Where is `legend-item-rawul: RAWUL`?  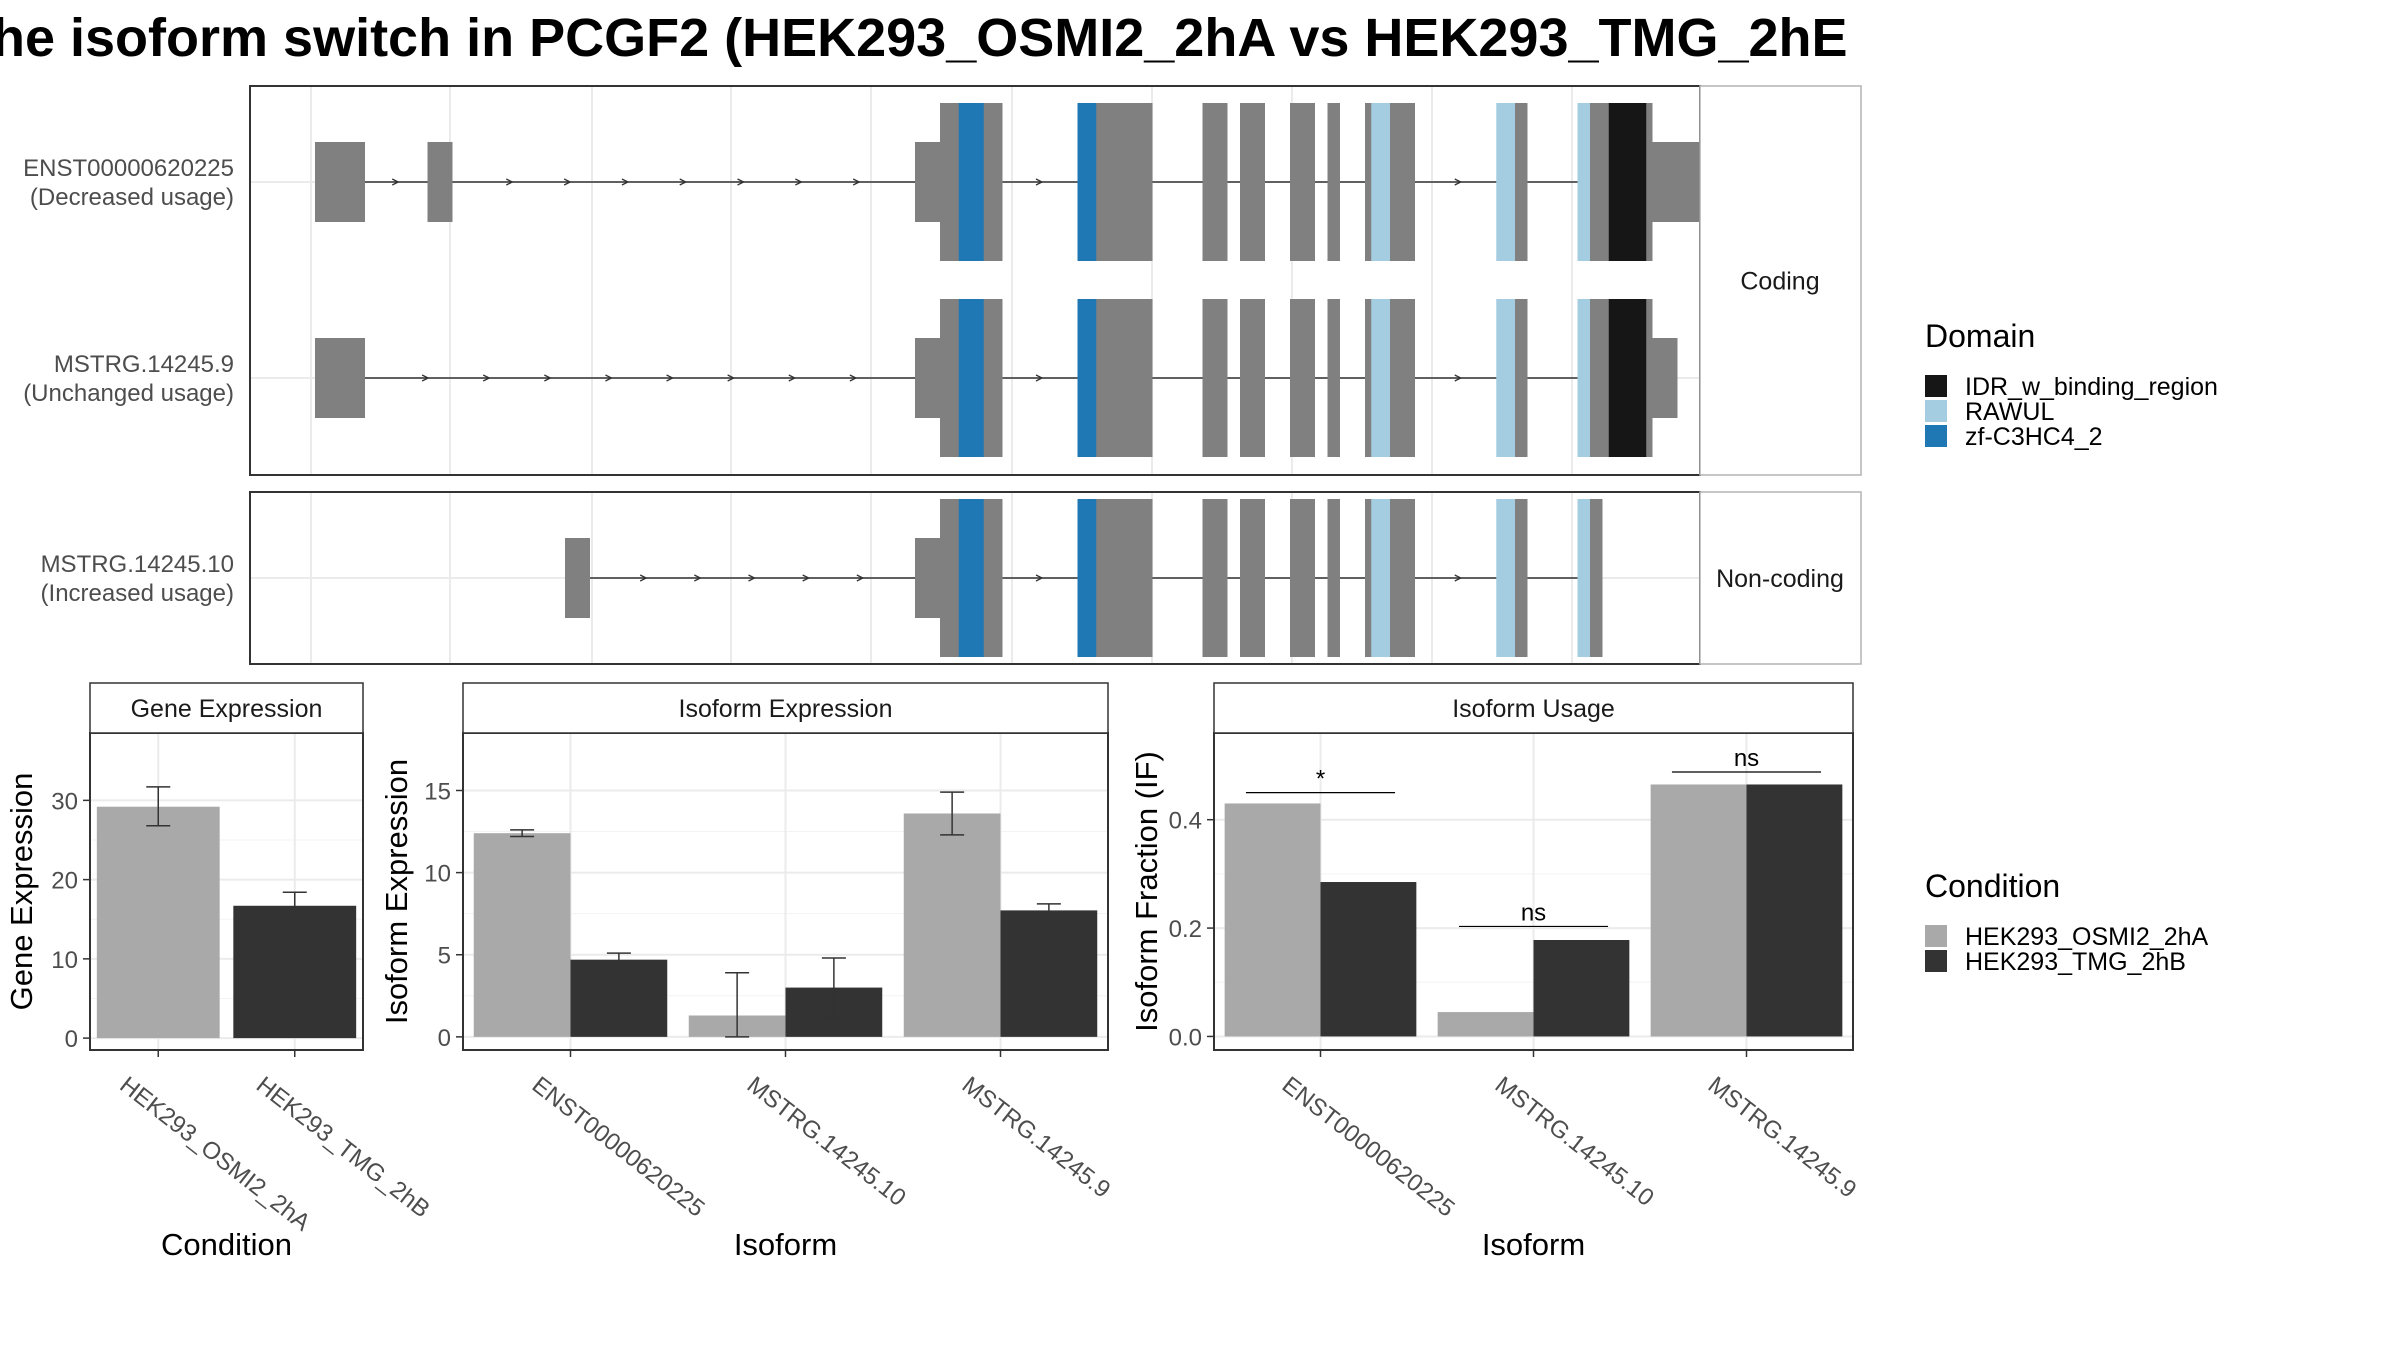 legend-item-rawul: RAWUL is located at coordinates (2009, 412).